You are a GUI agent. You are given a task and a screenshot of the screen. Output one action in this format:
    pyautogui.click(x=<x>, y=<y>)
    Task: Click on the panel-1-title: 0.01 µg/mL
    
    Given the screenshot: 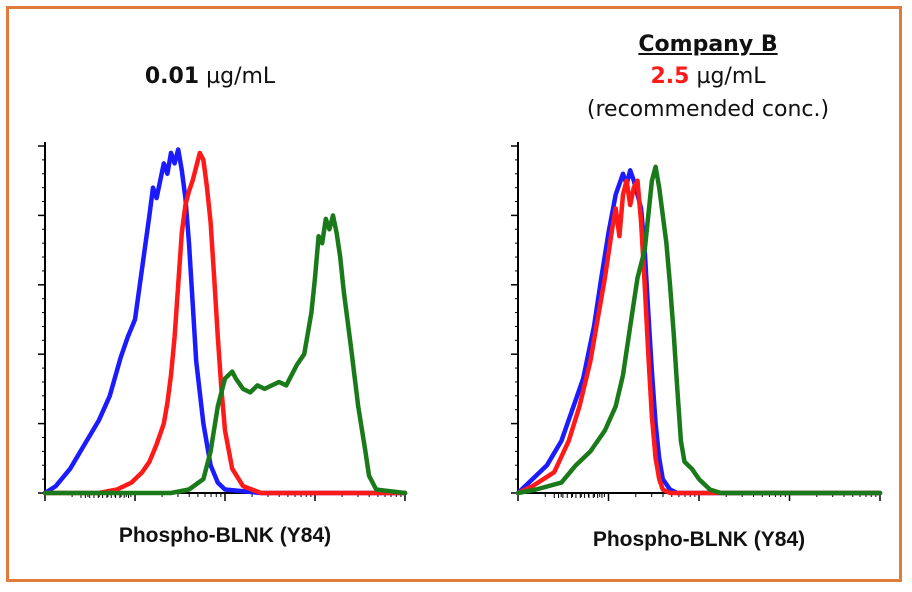 What is the action you would take?
    pyautogui.click(x=210, y=76)
    